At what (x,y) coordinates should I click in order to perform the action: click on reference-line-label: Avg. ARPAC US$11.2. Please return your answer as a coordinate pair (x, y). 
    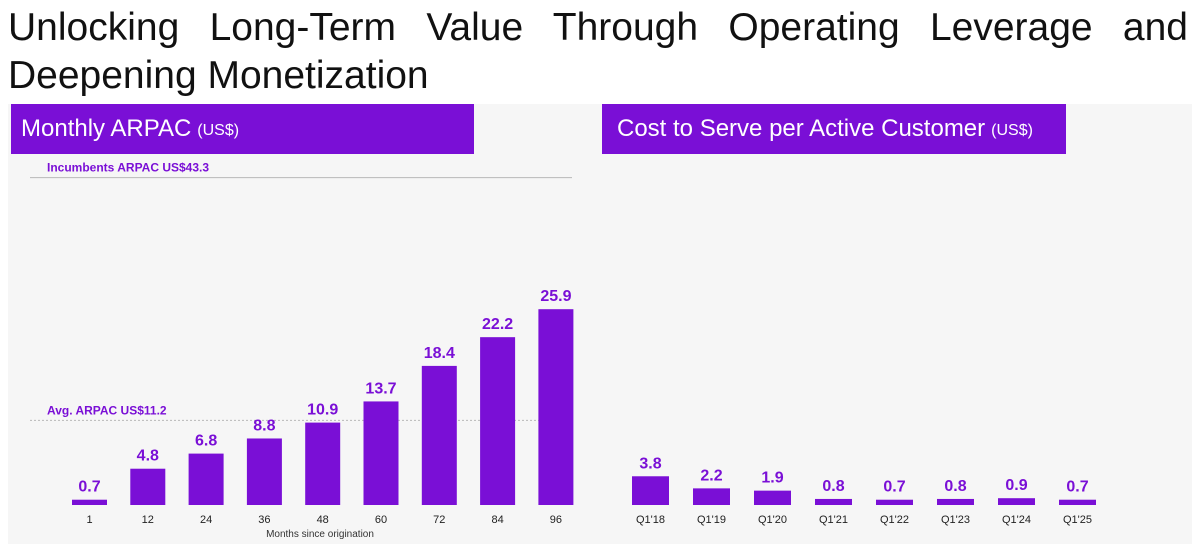
    Looking at the image, I should click on (107, 410).